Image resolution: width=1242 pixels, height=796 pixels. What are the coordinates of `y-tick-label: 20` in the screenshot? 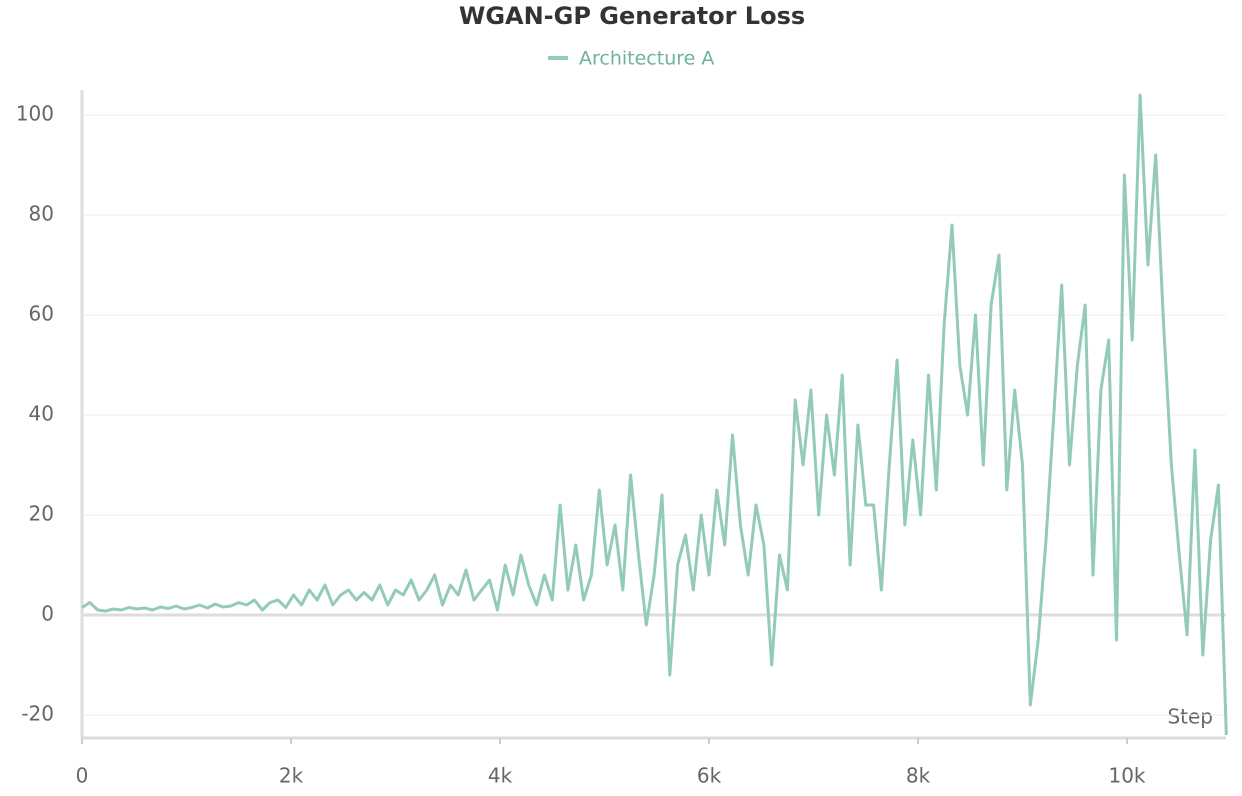 It's located at (41, 514).